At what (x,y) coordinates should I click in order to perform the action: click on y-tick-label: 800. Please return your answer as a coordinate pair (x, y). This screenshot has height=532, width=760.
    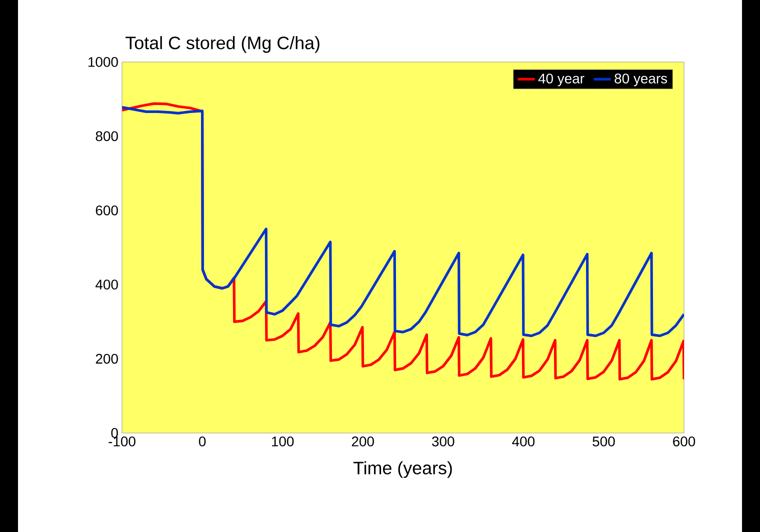
    Looking at the image, I should click on (107, 136).